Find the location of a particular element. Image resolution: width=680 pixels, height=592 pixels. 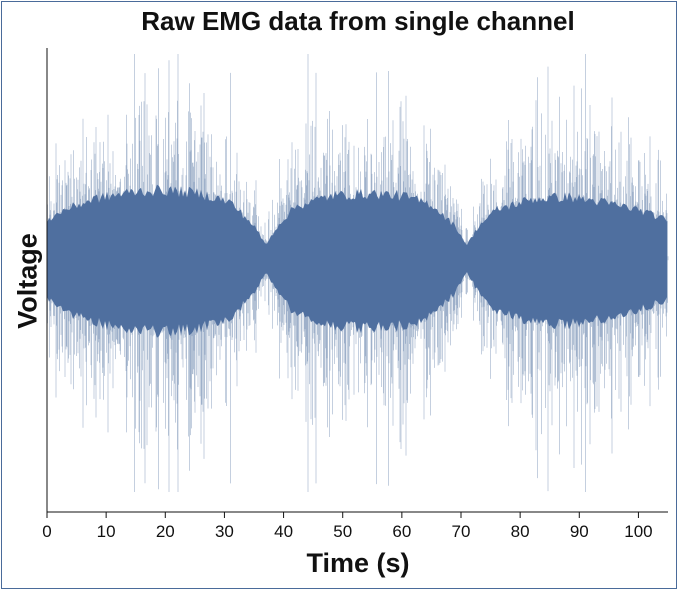

x-tick-label: 30 is located at coordinates (224, 531).